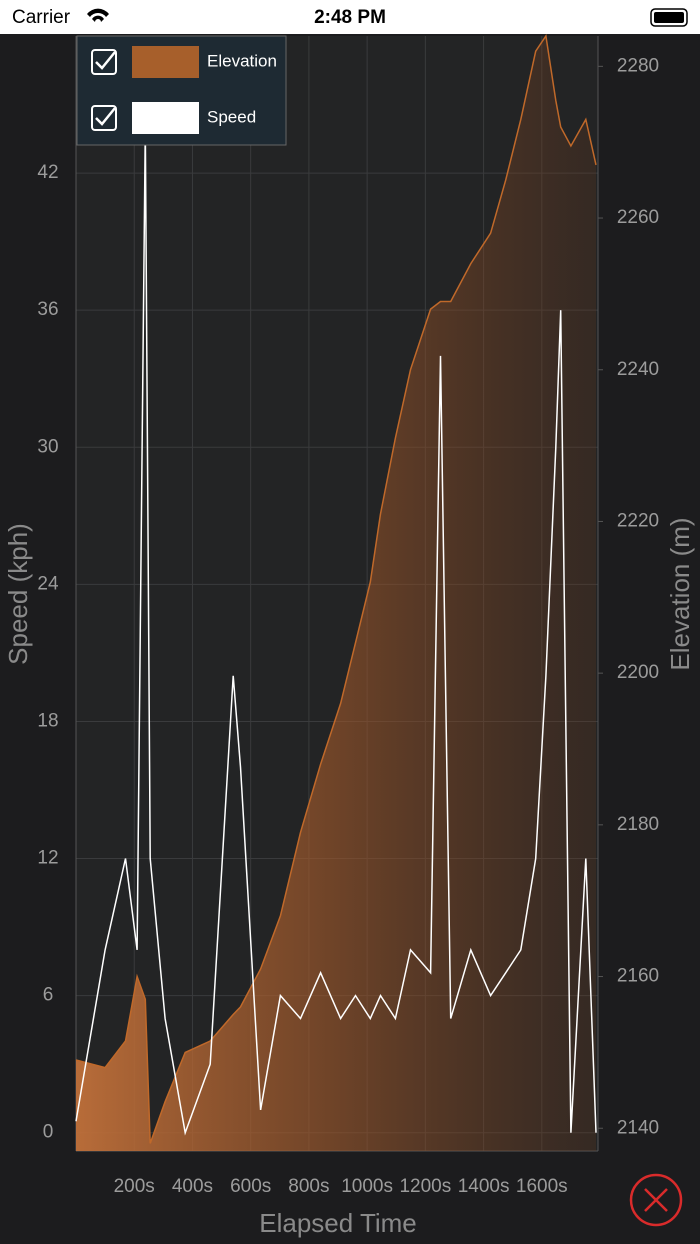 This screenshot has height=1244, width=700. Describe the element at coordinates (47, 446) in the screenshot. I see `y-tick-label: 30` at that location.